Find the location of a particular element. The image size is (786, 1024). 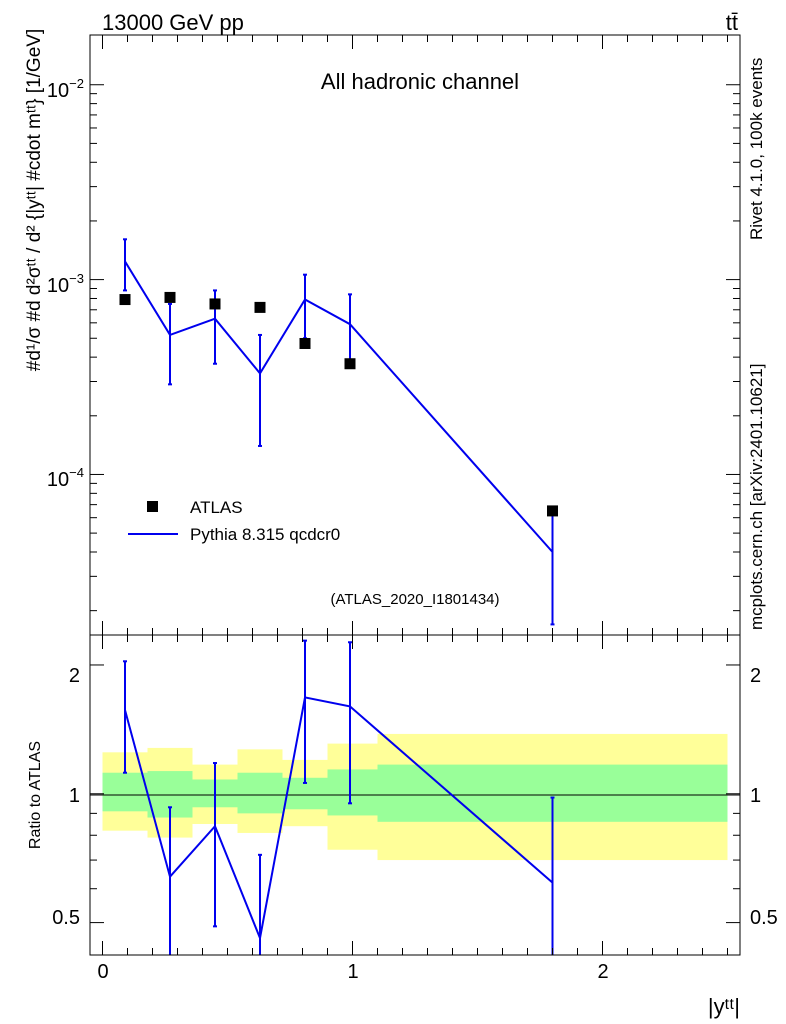

ratio-y-tick-label-1: 1 is located at coordinates (74, 796).